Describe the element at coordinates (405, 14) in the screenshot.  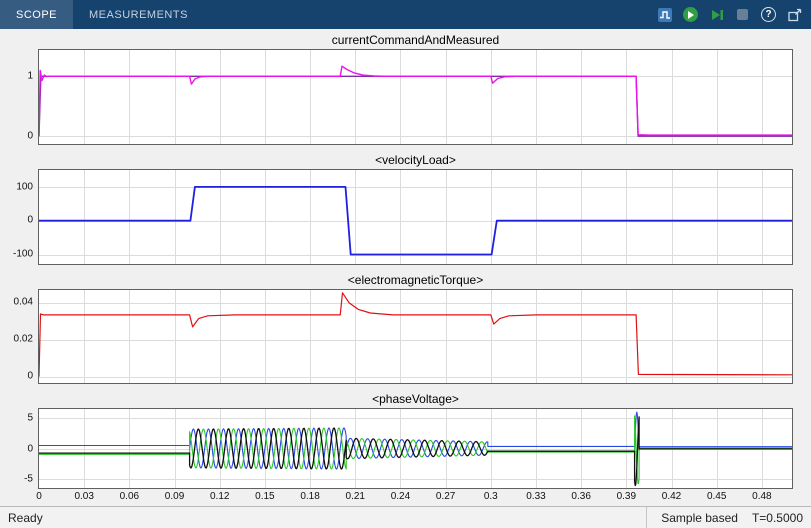
I see `toolstrip: SCOPE MEASUREMENTS ?` at that location.